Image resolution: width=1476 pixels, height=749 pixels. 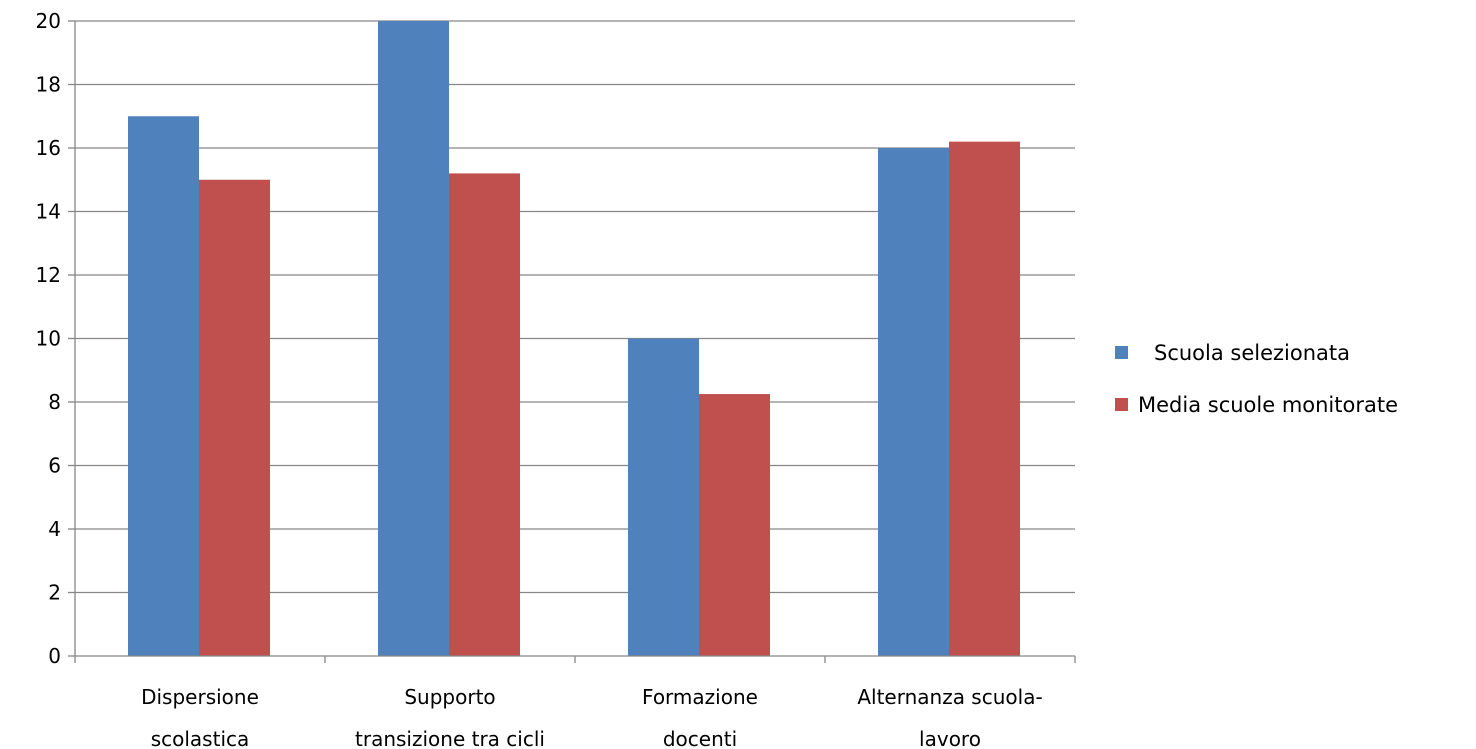 I want to click on x-category-label-2: Formazione docenti, so click(x=700, y=717).